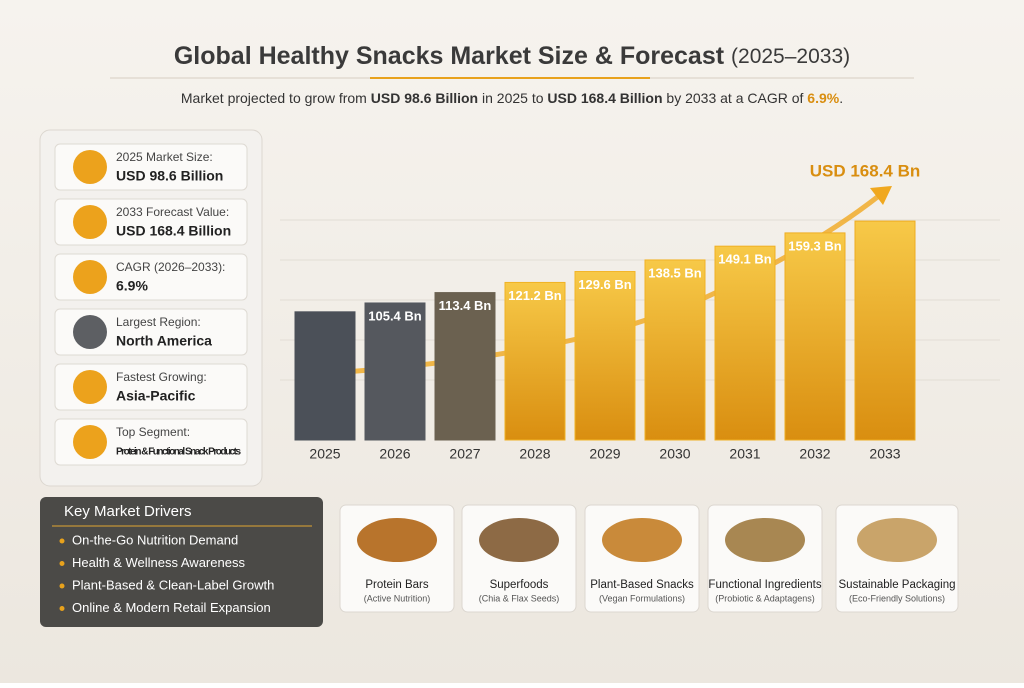  Describe the element at coordinates (324, 454) in the screenshot. I see `x-tick-label: 2025` at that location.